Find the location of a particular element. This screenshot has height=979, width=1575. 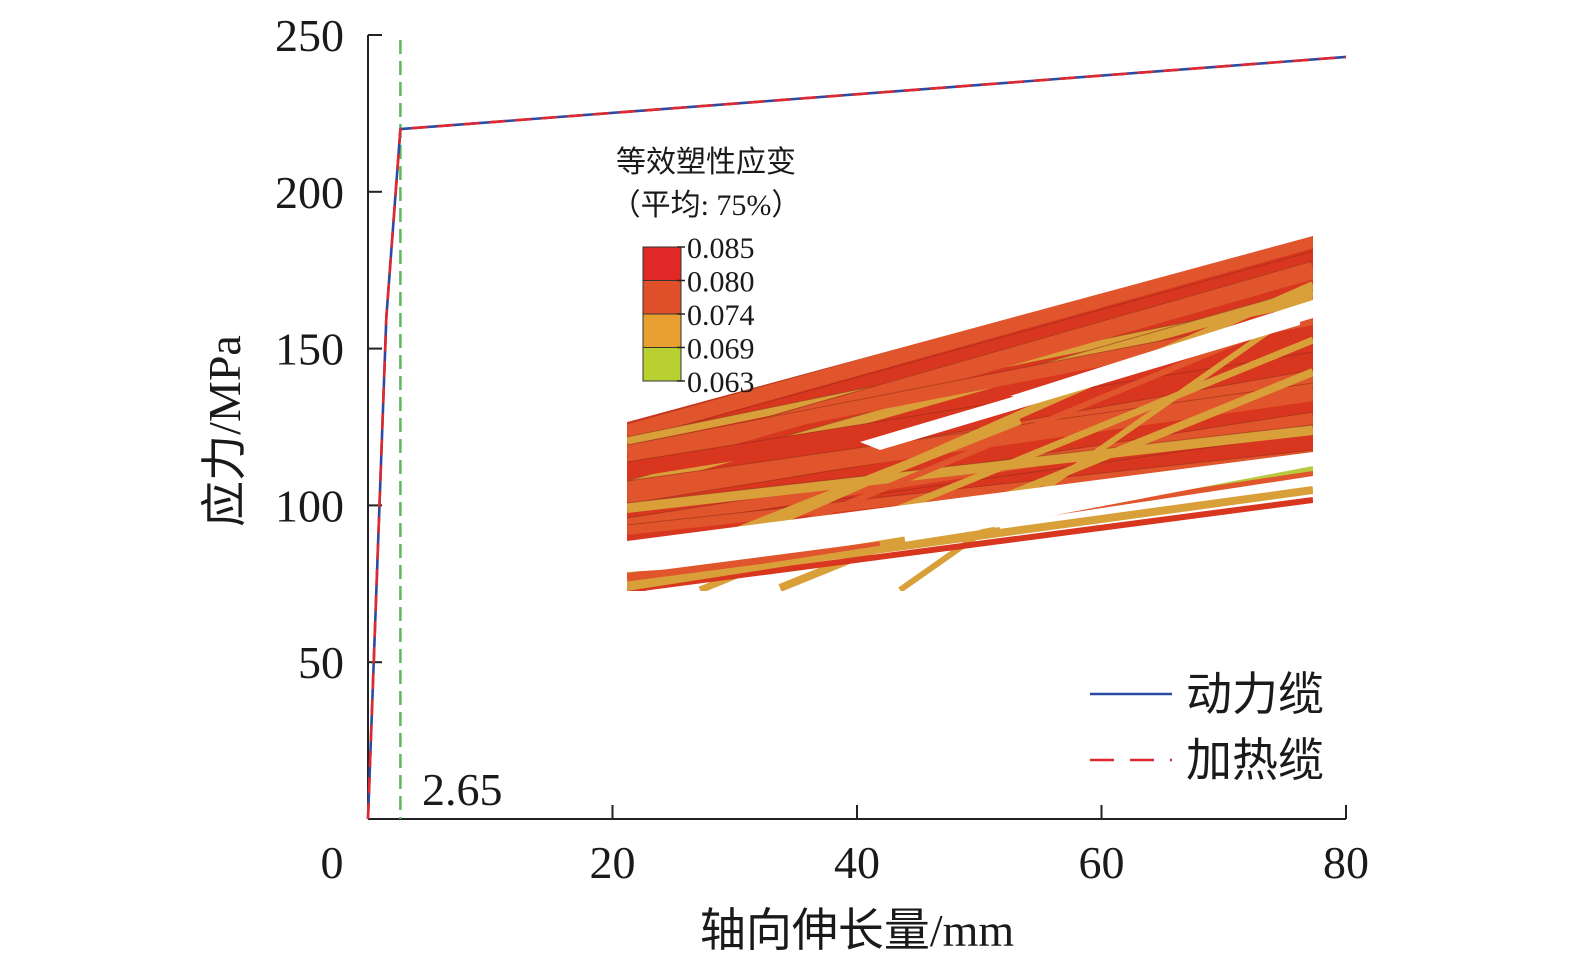

colorbar-tick-label: 0.080 is located at coordinates (721, 282).